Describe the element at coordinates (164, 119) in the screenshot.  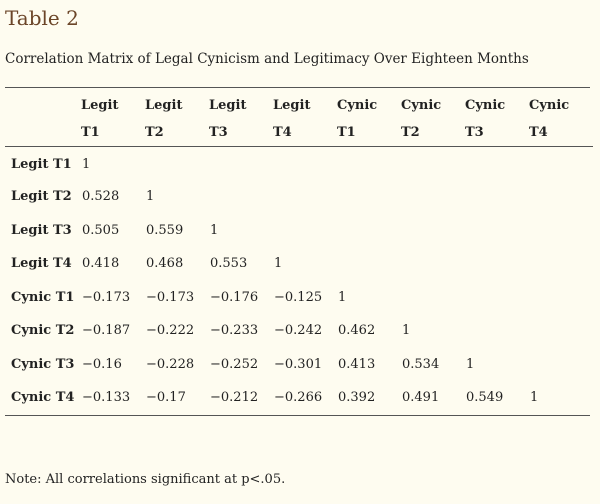
I see `column-header: Legit T2` at that location.